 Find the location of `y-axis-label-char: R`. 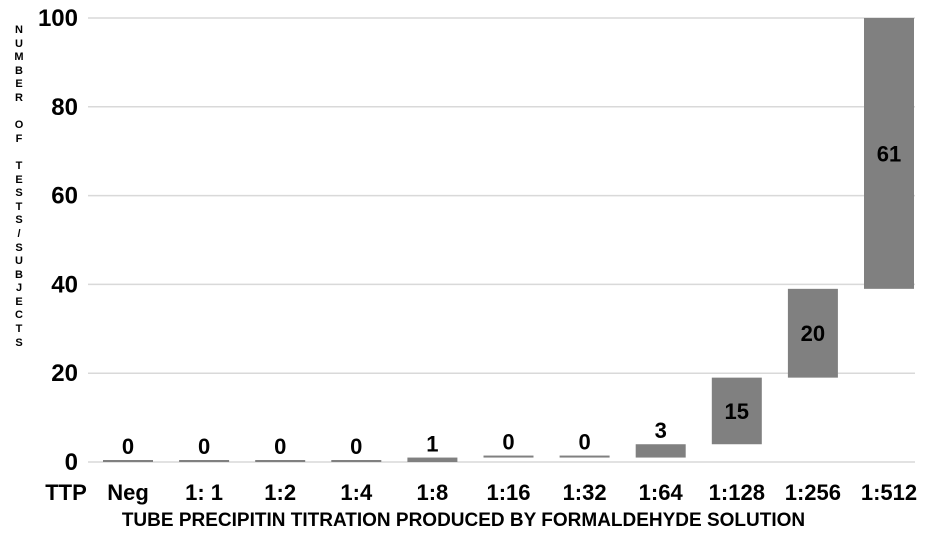

y-axis-label-char: R is located at coordinates (19, 97).